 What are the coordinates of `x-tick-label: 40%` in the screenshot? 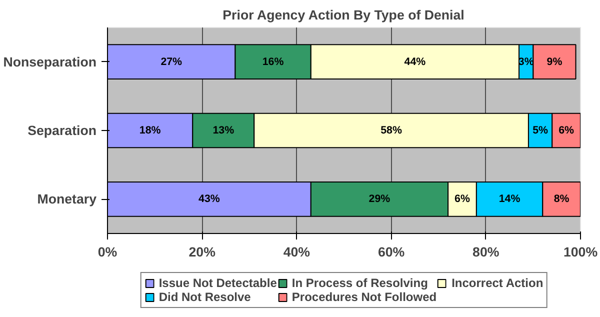 It's located at (296, 252).